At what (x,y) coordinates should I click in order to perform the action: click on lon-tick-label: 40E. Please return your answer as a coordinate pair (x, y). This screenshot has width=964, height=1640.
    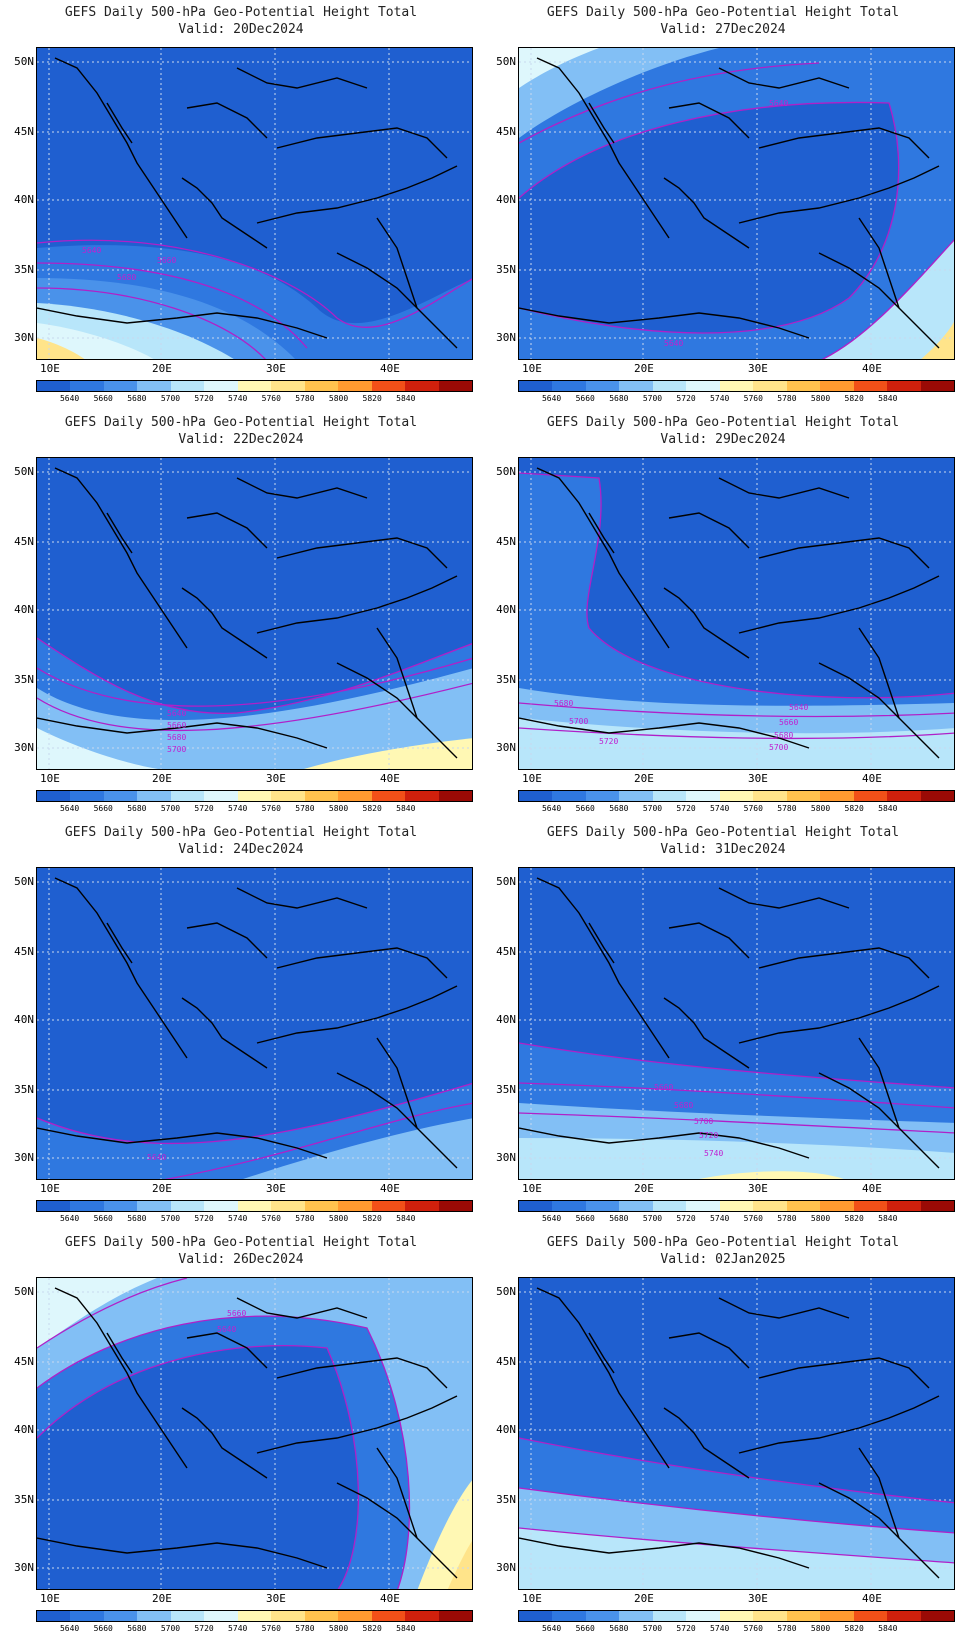
    Looking at the image, I should click on (872, 368).